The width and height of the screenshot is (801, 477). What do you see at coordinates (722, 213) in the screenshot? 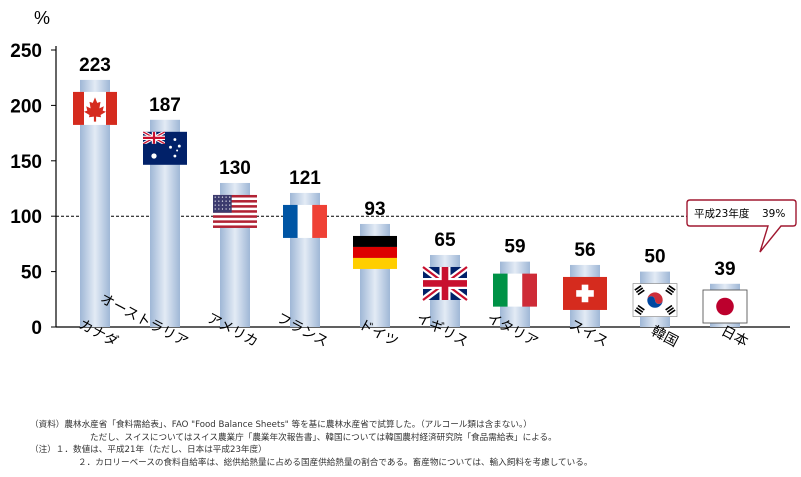
I see `callout-label: 平成23年度` at bounding box center [722, 213].